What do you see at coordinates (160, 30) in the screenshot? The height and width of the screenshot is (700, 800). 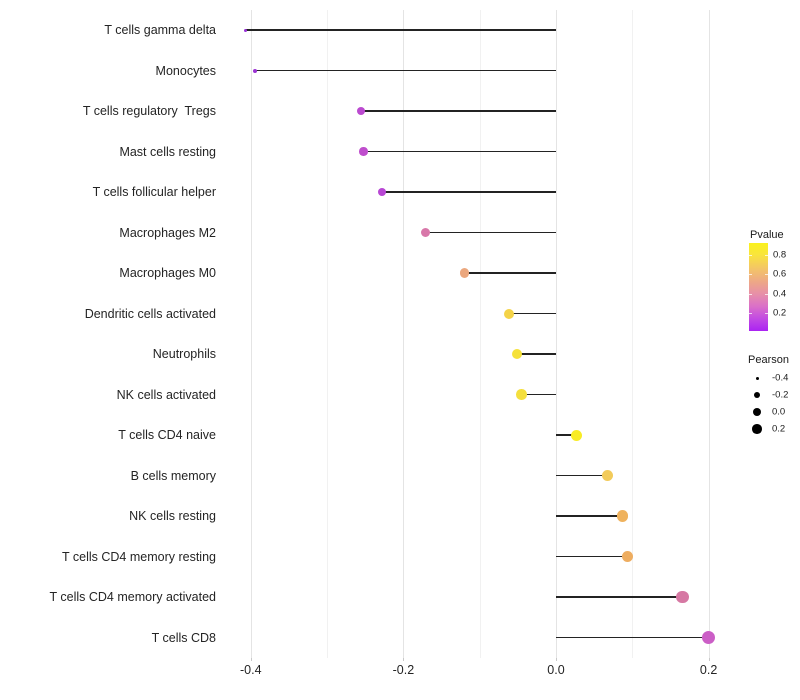 I see `y-axis-label: T cells gamma delta` at bounding box center [160, 30].